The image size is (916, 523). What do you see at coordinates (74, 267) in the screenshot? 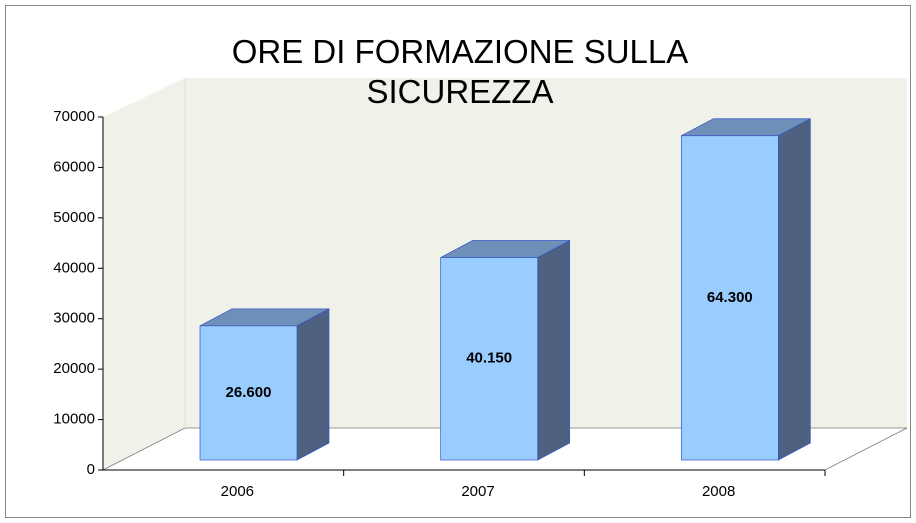
I see `y-tick-label: 40000` at bounding box center [74, 267].